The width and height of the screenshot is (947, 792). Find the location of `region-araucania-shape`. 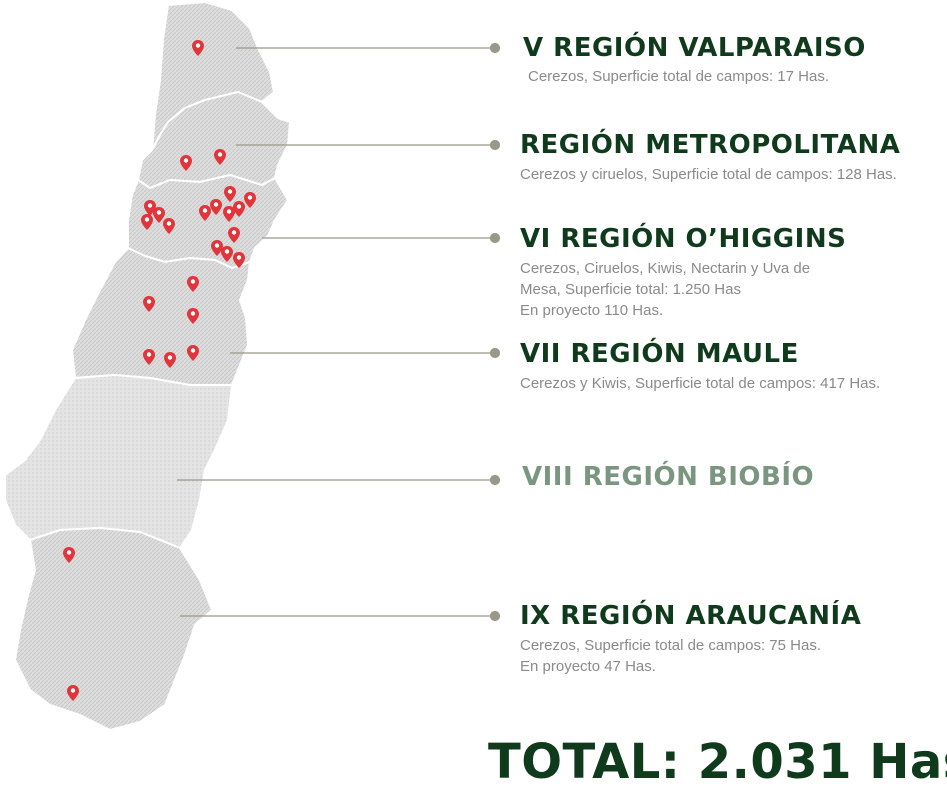

region-araucania-shape is located at coordinates (113, 629).